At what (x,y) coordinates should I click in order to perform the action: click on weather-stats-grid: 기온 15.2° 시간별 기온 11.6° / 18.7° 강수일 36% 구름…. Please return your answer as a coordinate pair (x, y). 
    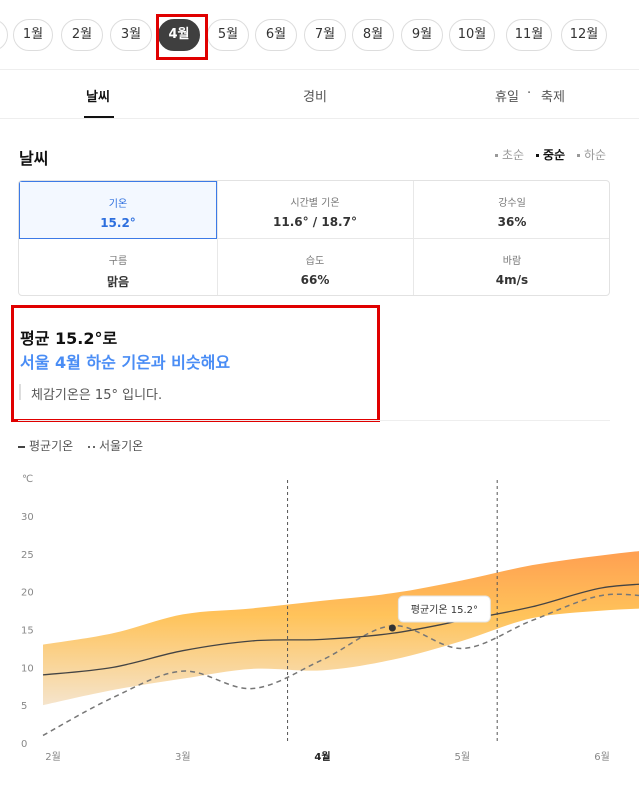
    Looking at the image, I should click on (314, 238).